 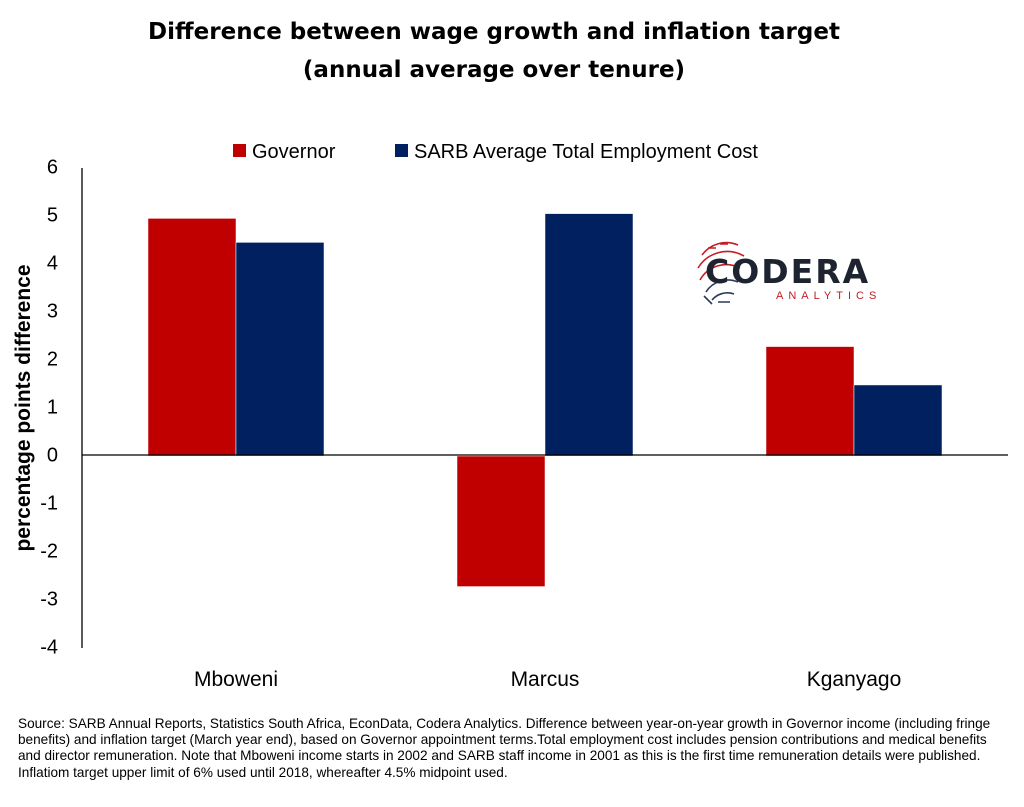 I want to click on y-tick-label: 1, so click(x=52, y=407).